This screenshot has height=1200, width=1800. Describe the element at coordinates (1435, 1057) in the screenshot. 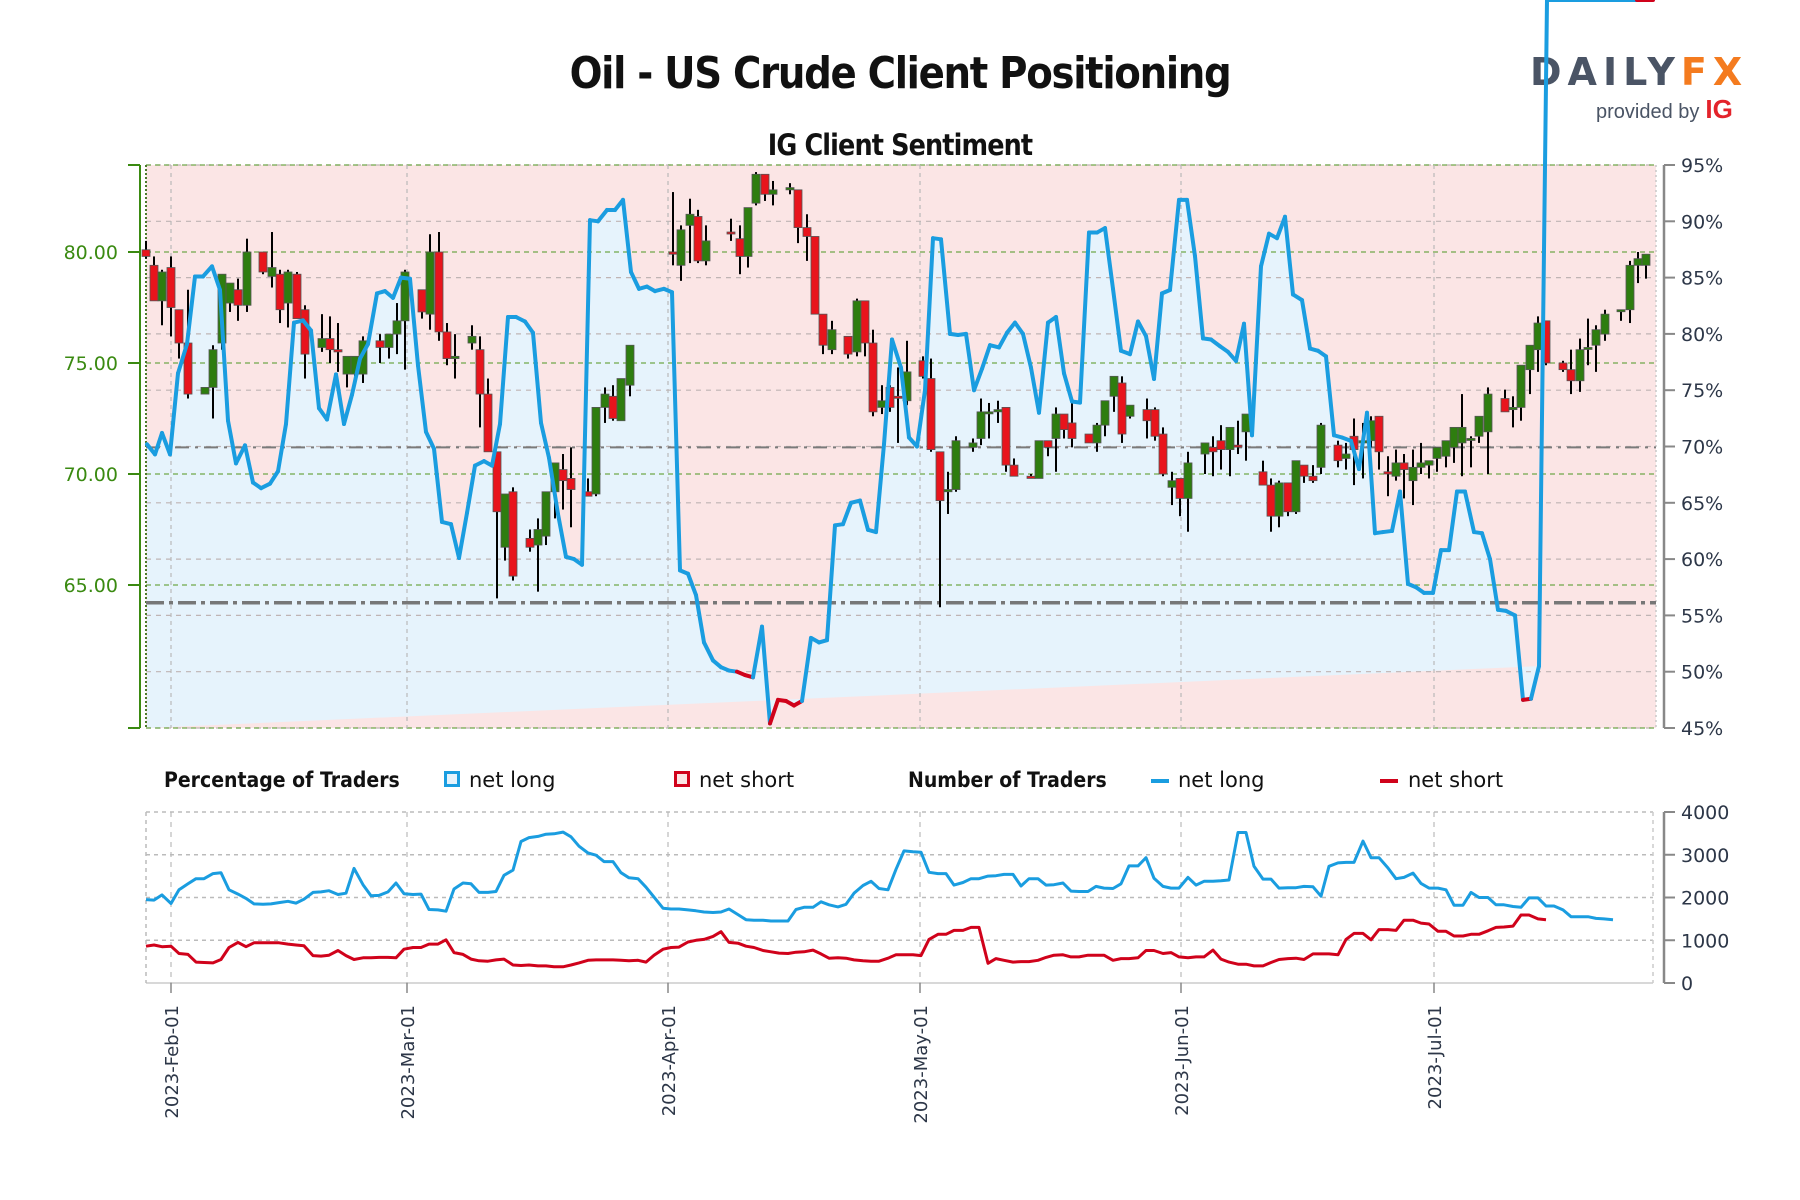

I see `svg-text: 2023-Jul-01` at that location.